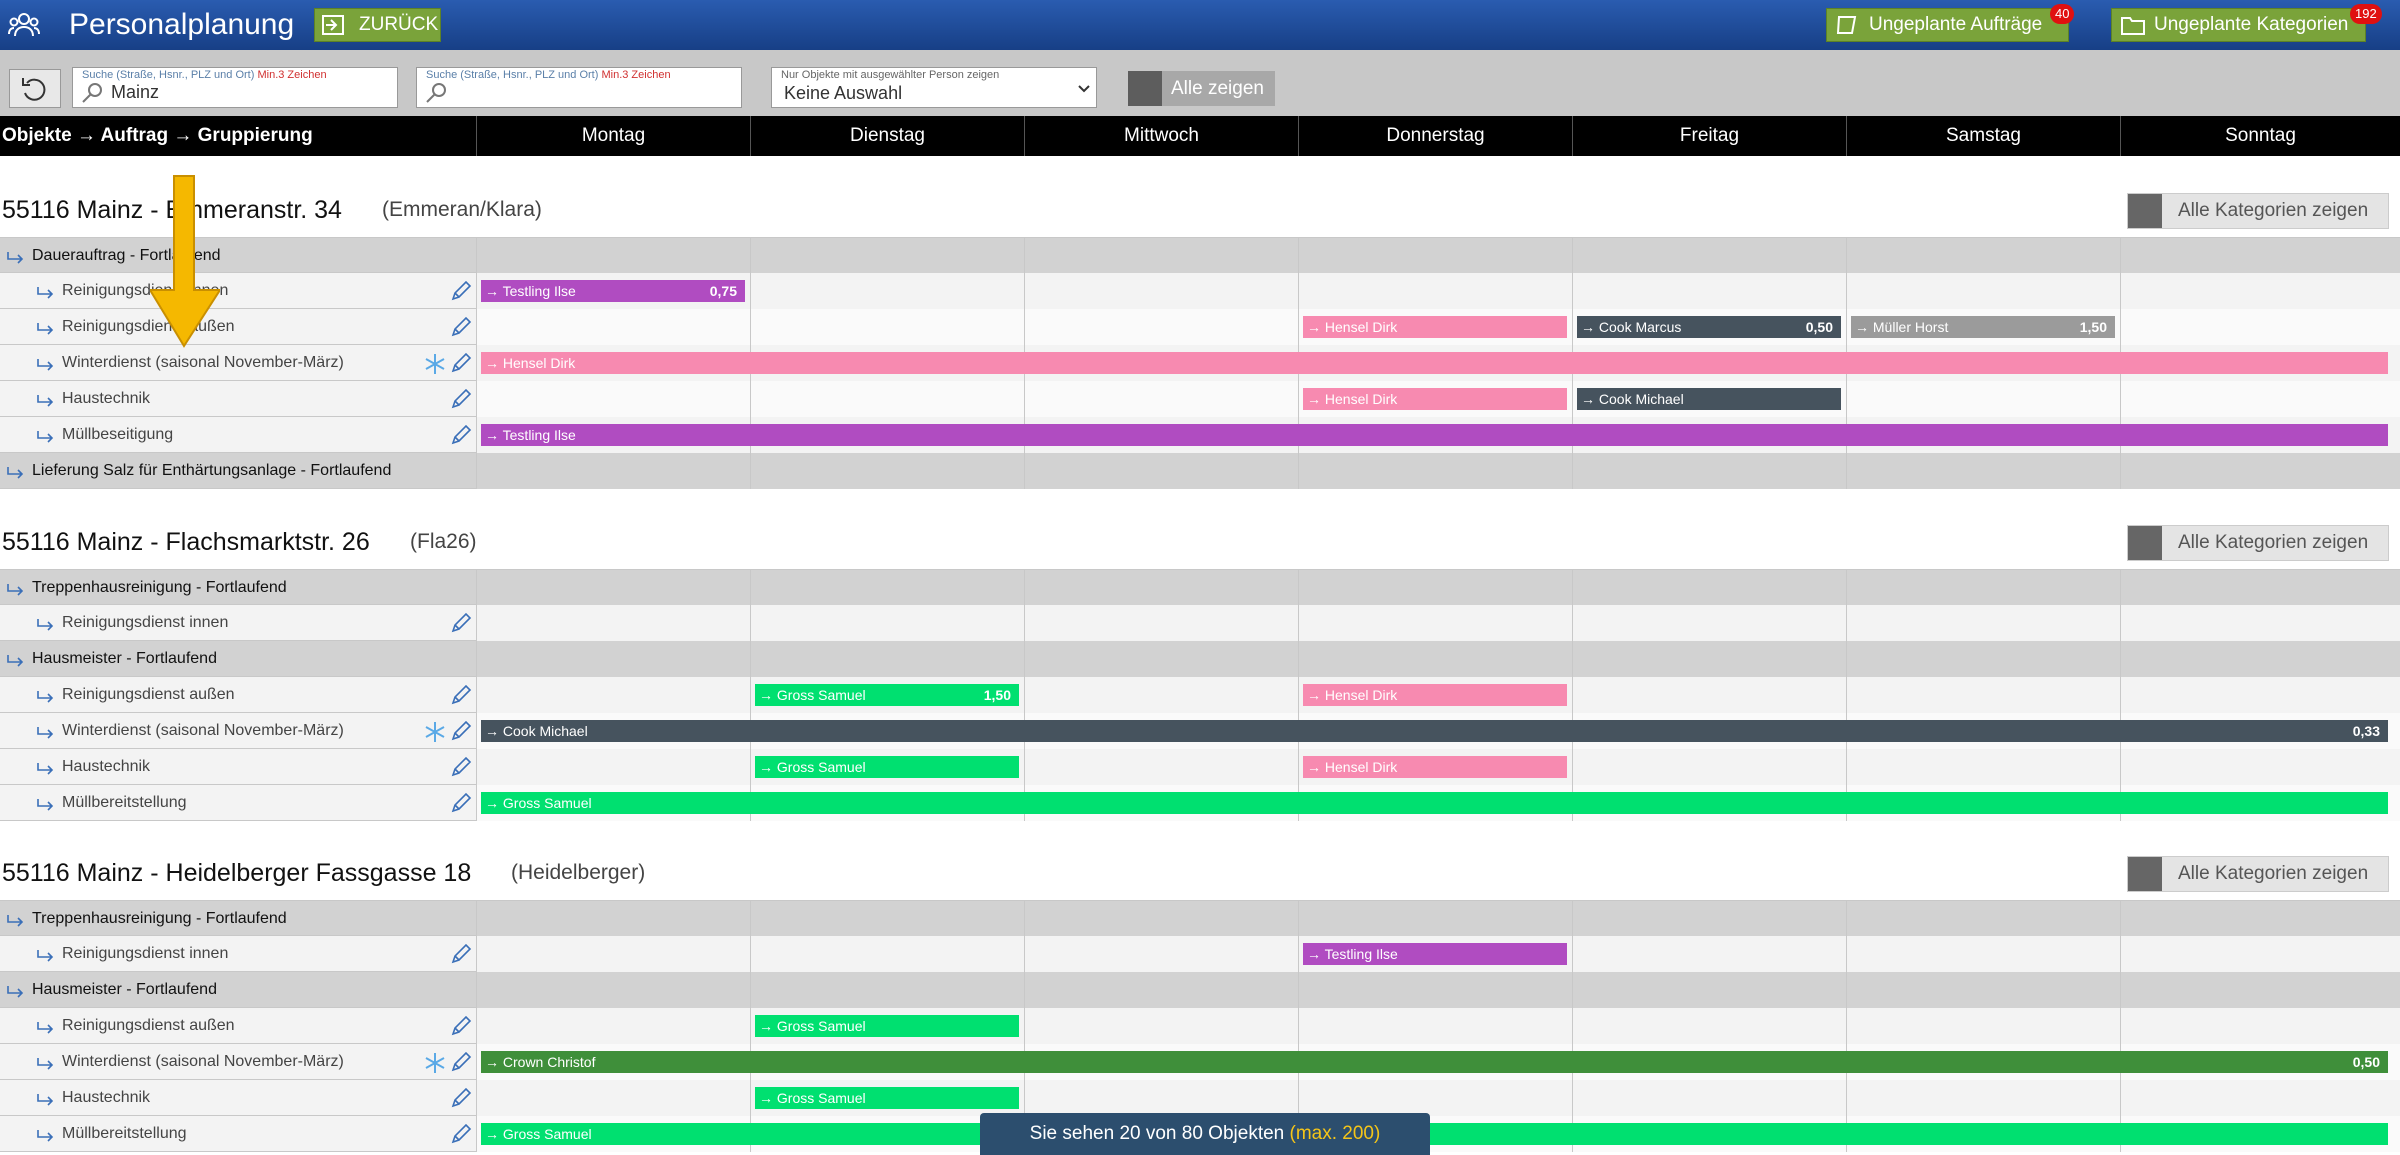  Describe the element at coordinates (613, 136) in the screenshot. I see `day-header: Montag` at that location.